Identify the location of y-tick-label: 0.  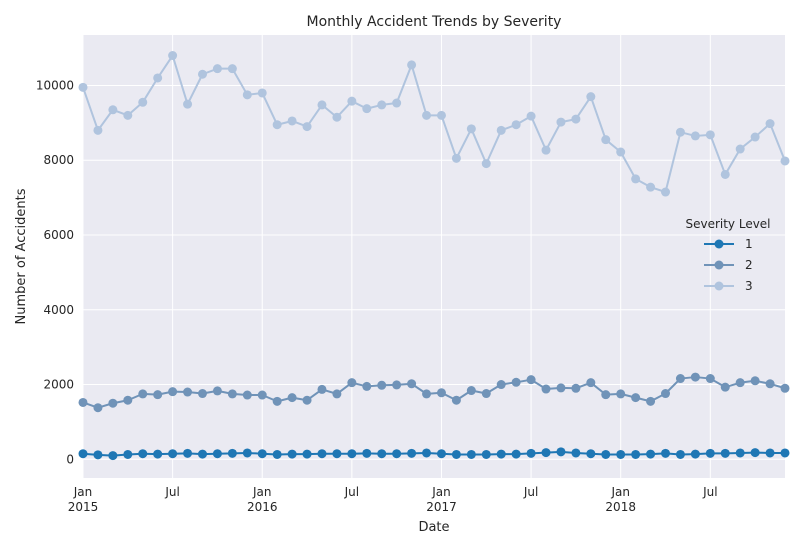
(70, 459).